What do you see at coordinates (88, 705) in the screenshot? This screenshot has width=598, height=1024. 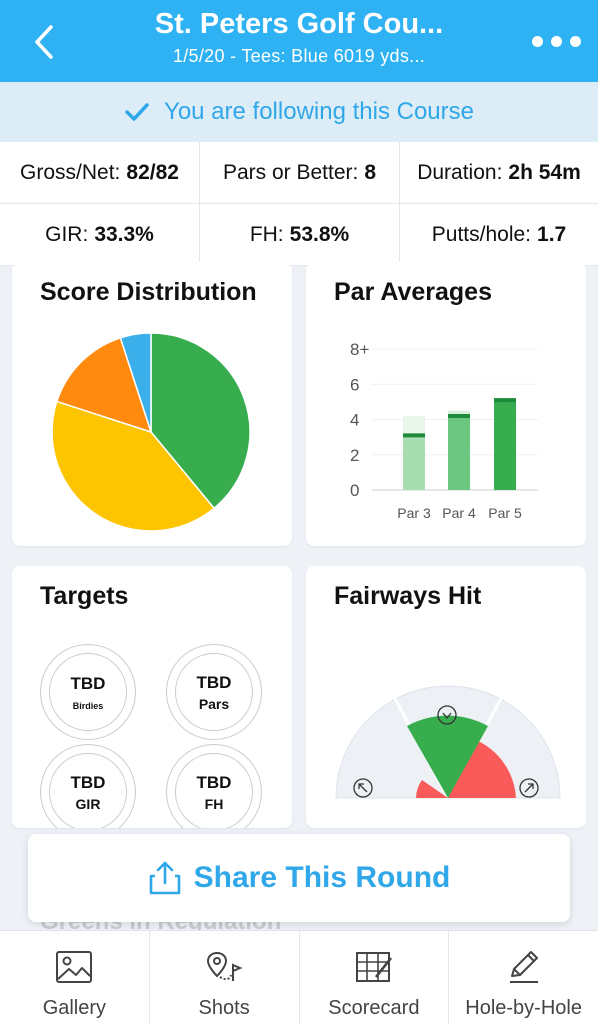 I see `target-label: Birdies` at bounding box center [88, 705].